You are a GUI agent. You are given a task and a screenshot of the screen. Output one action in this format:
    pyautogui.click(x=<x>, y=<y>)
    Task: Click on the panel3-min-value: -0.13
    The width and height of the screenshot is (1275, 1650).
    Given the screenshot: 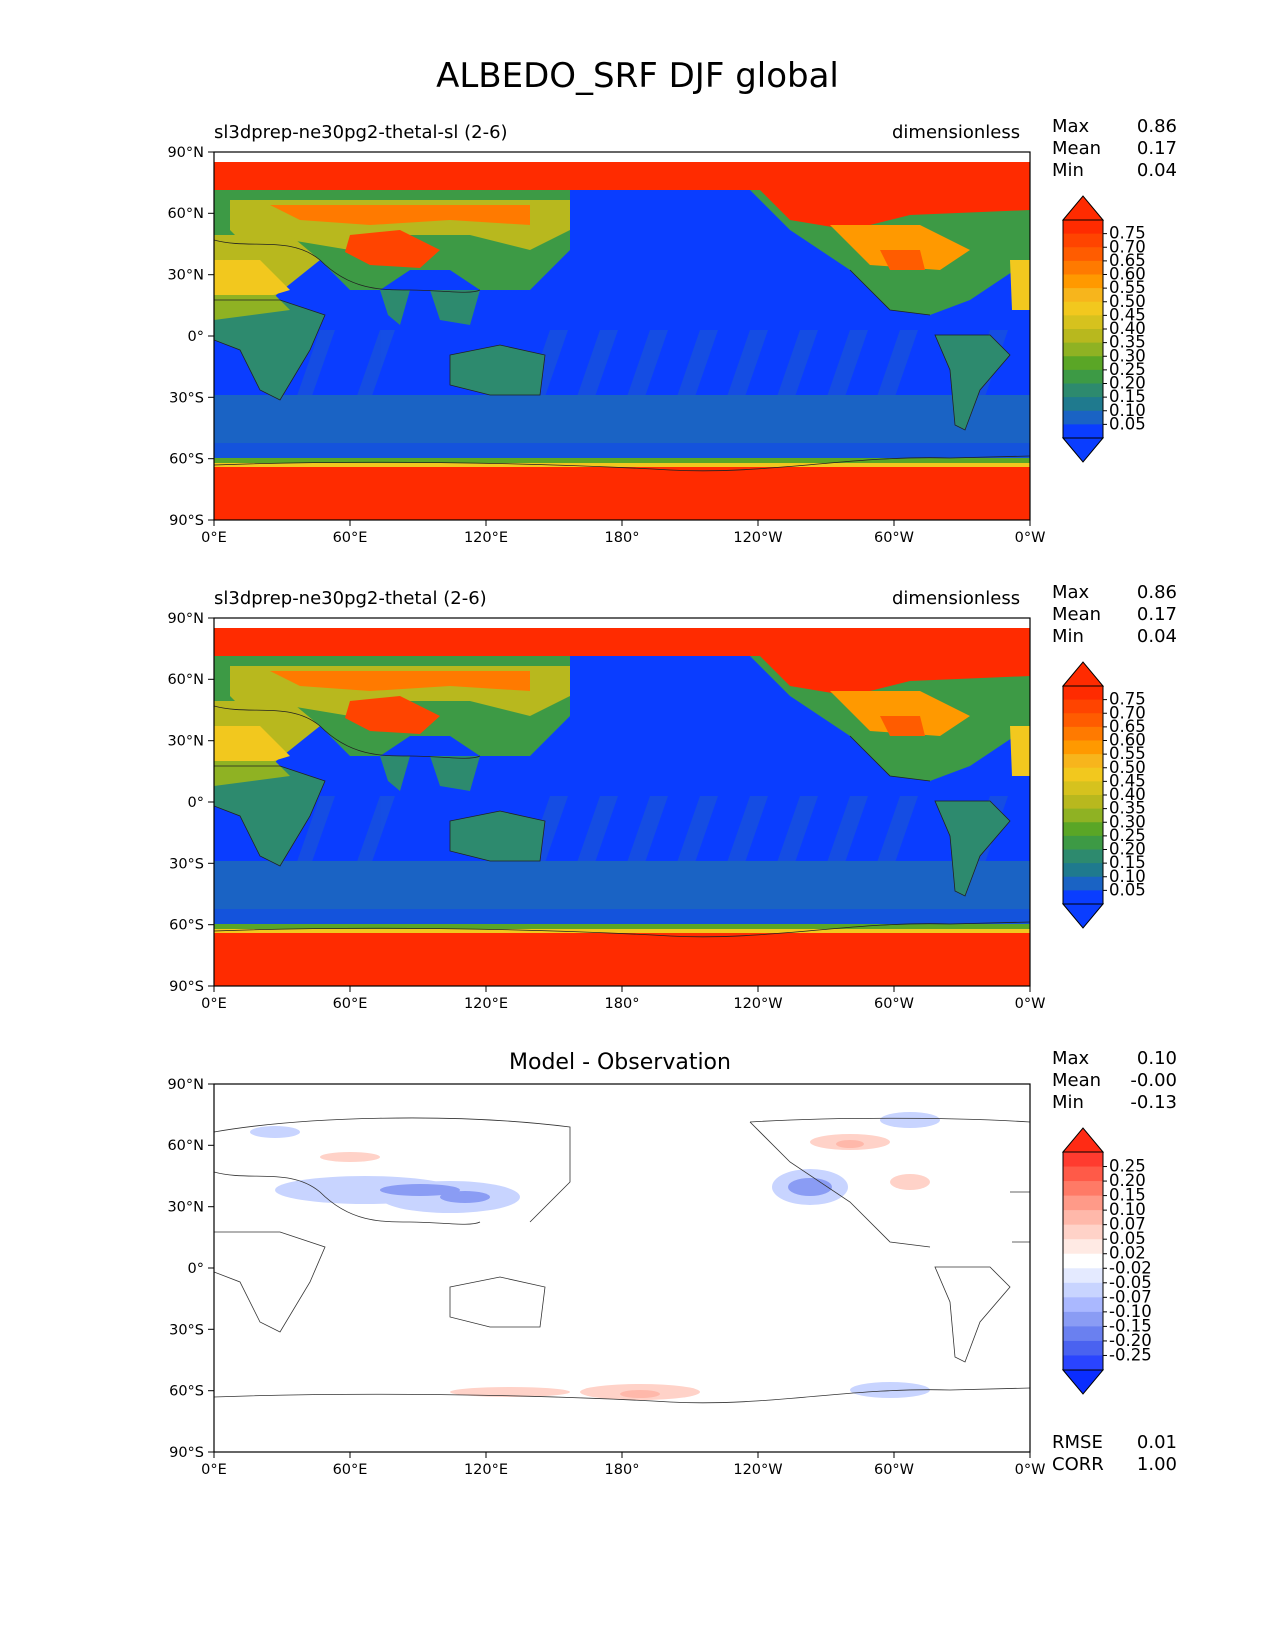 What is the action you would take?
    pyautogui.click(x=1153, y=1102)
    